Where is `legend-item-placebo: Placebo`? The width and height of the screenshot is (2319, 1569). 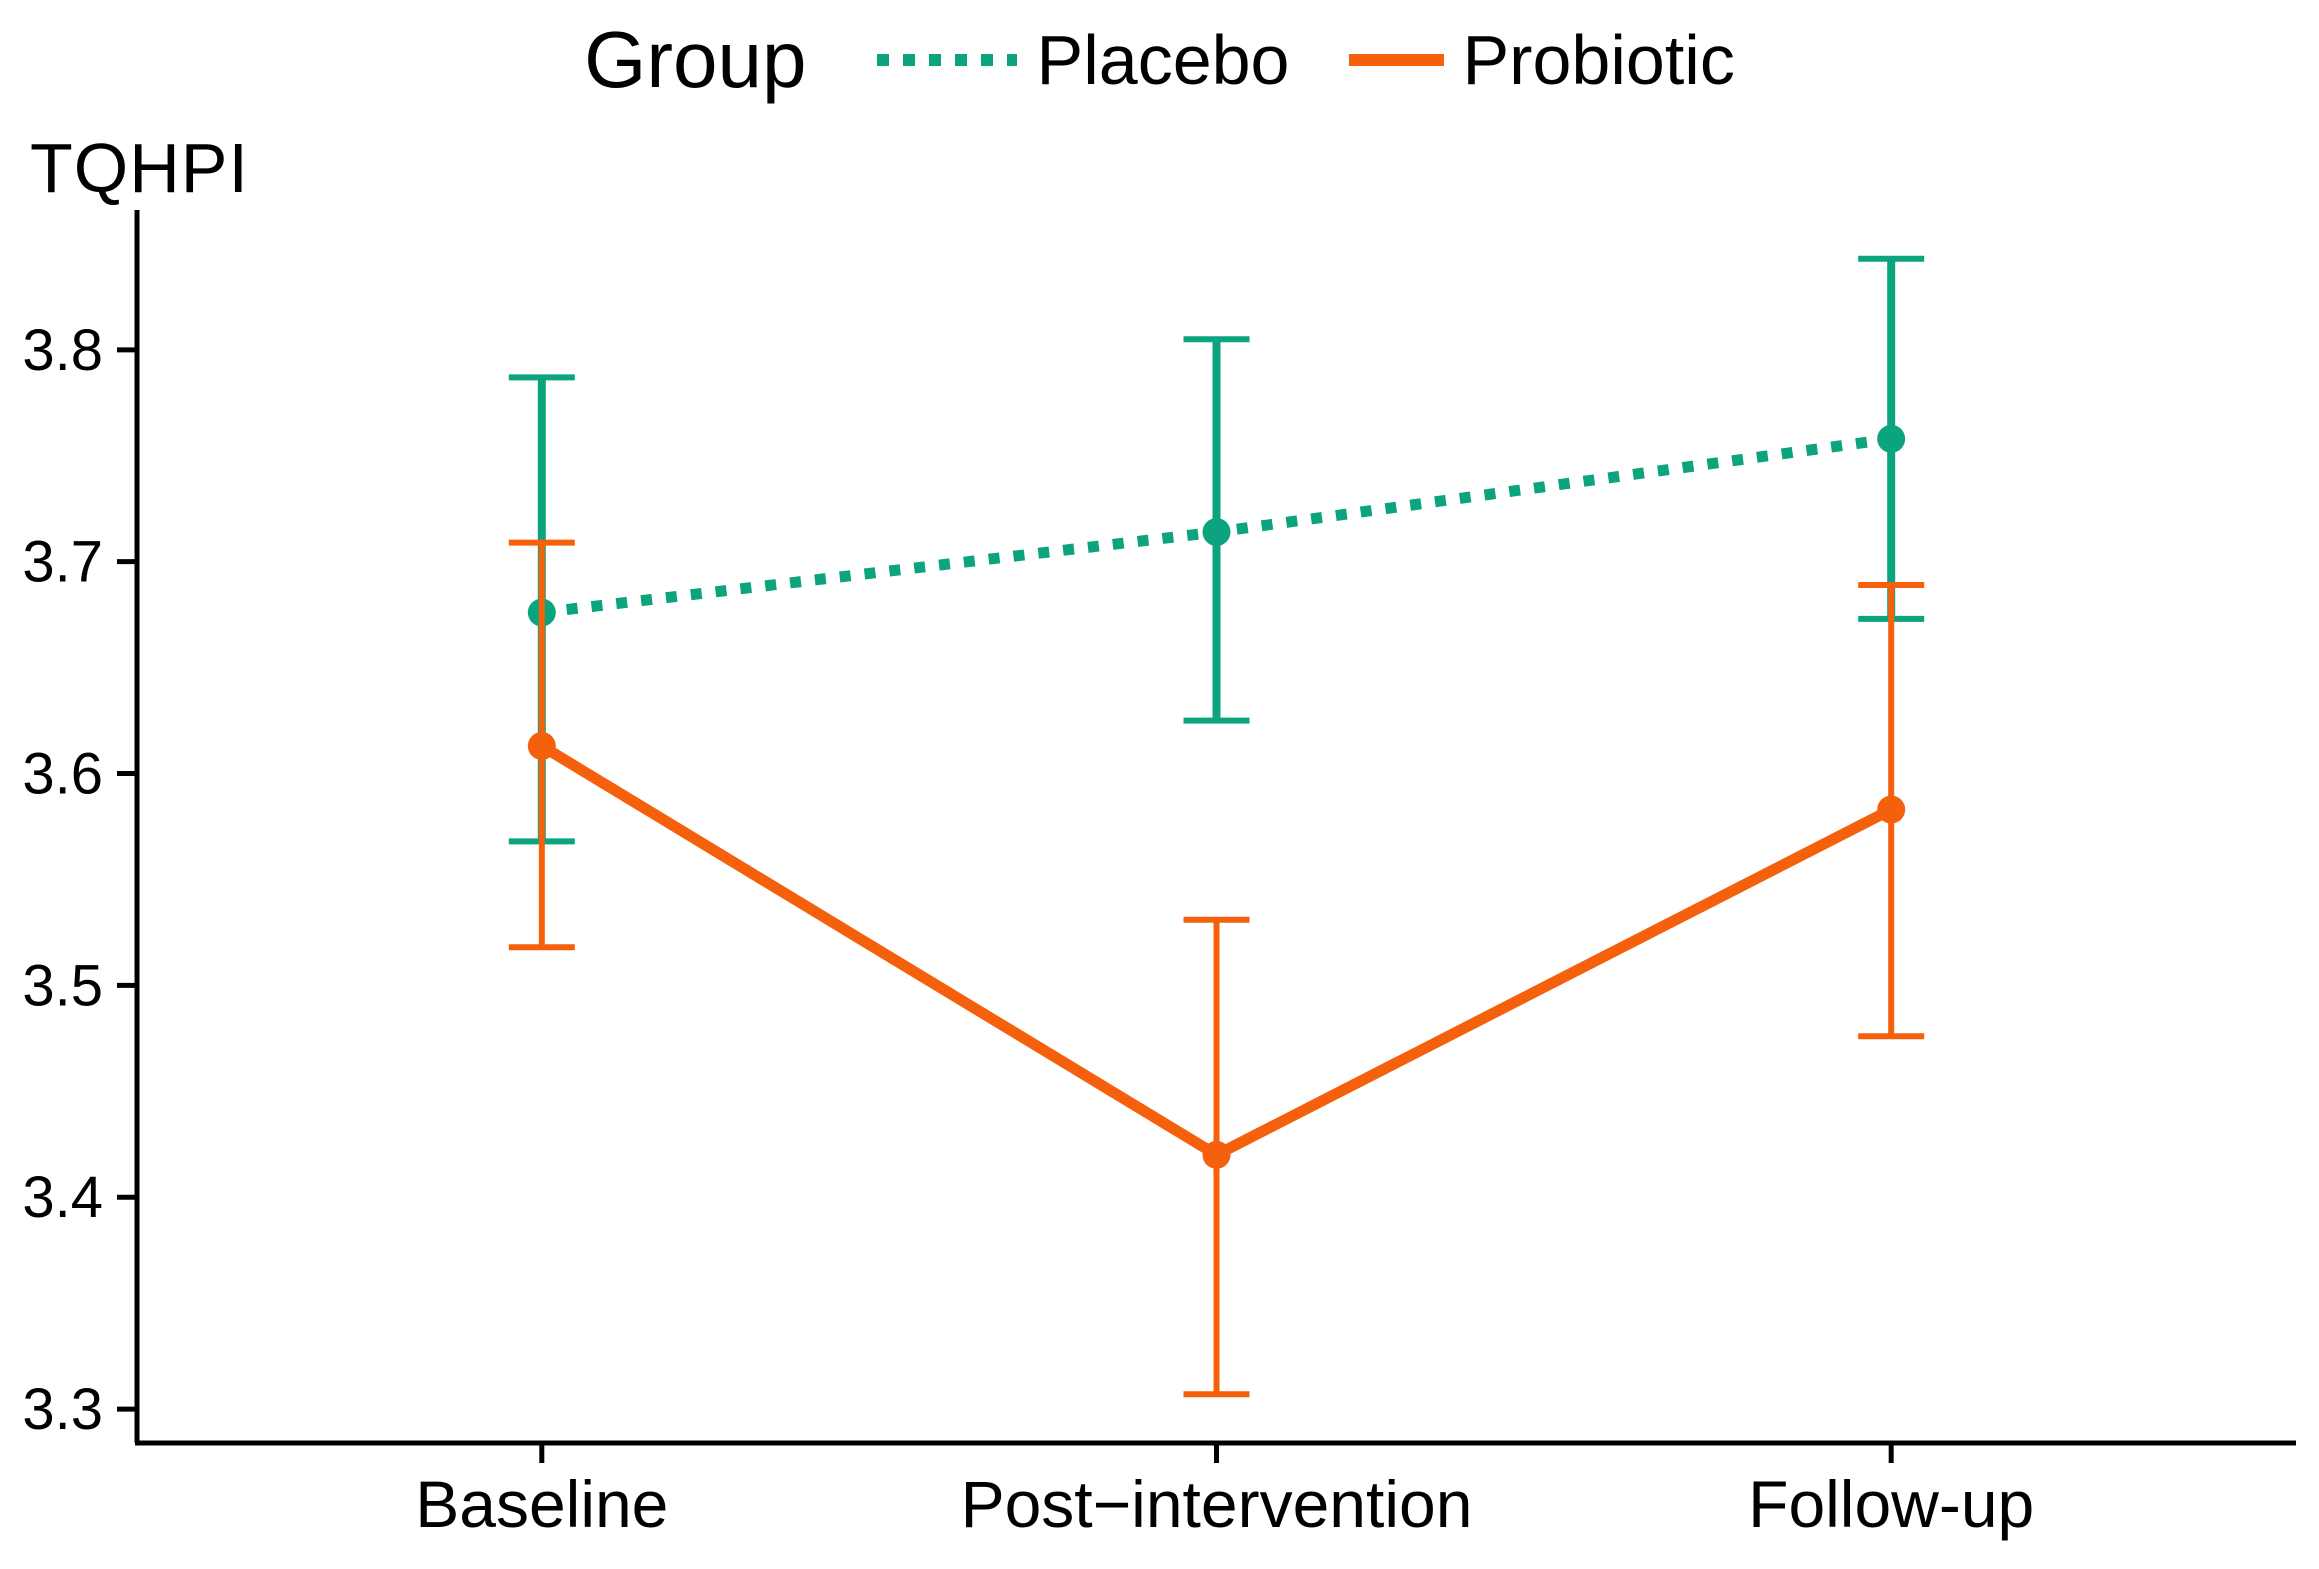 legend-item-placebo: Placebo is located at coordinates (1083, 60).